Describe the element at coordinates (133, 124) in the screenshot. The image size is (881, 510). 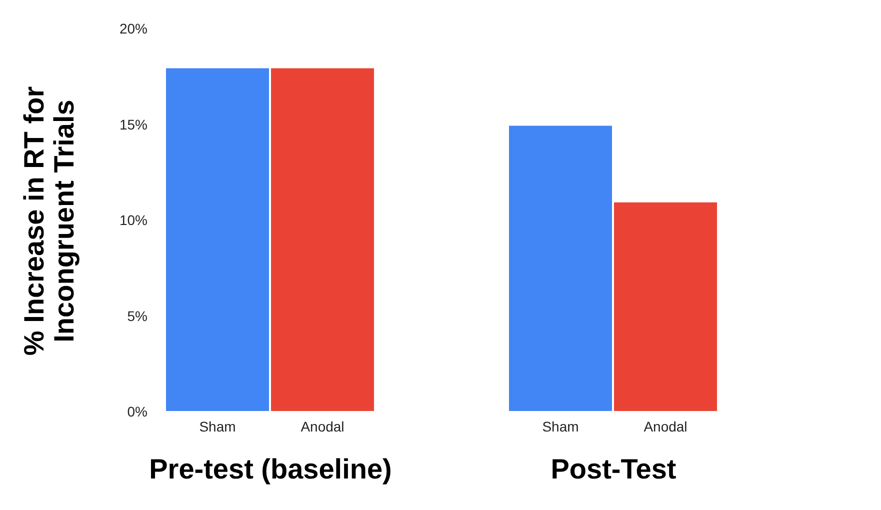
I see `y-tick-label: 15%` at that location.